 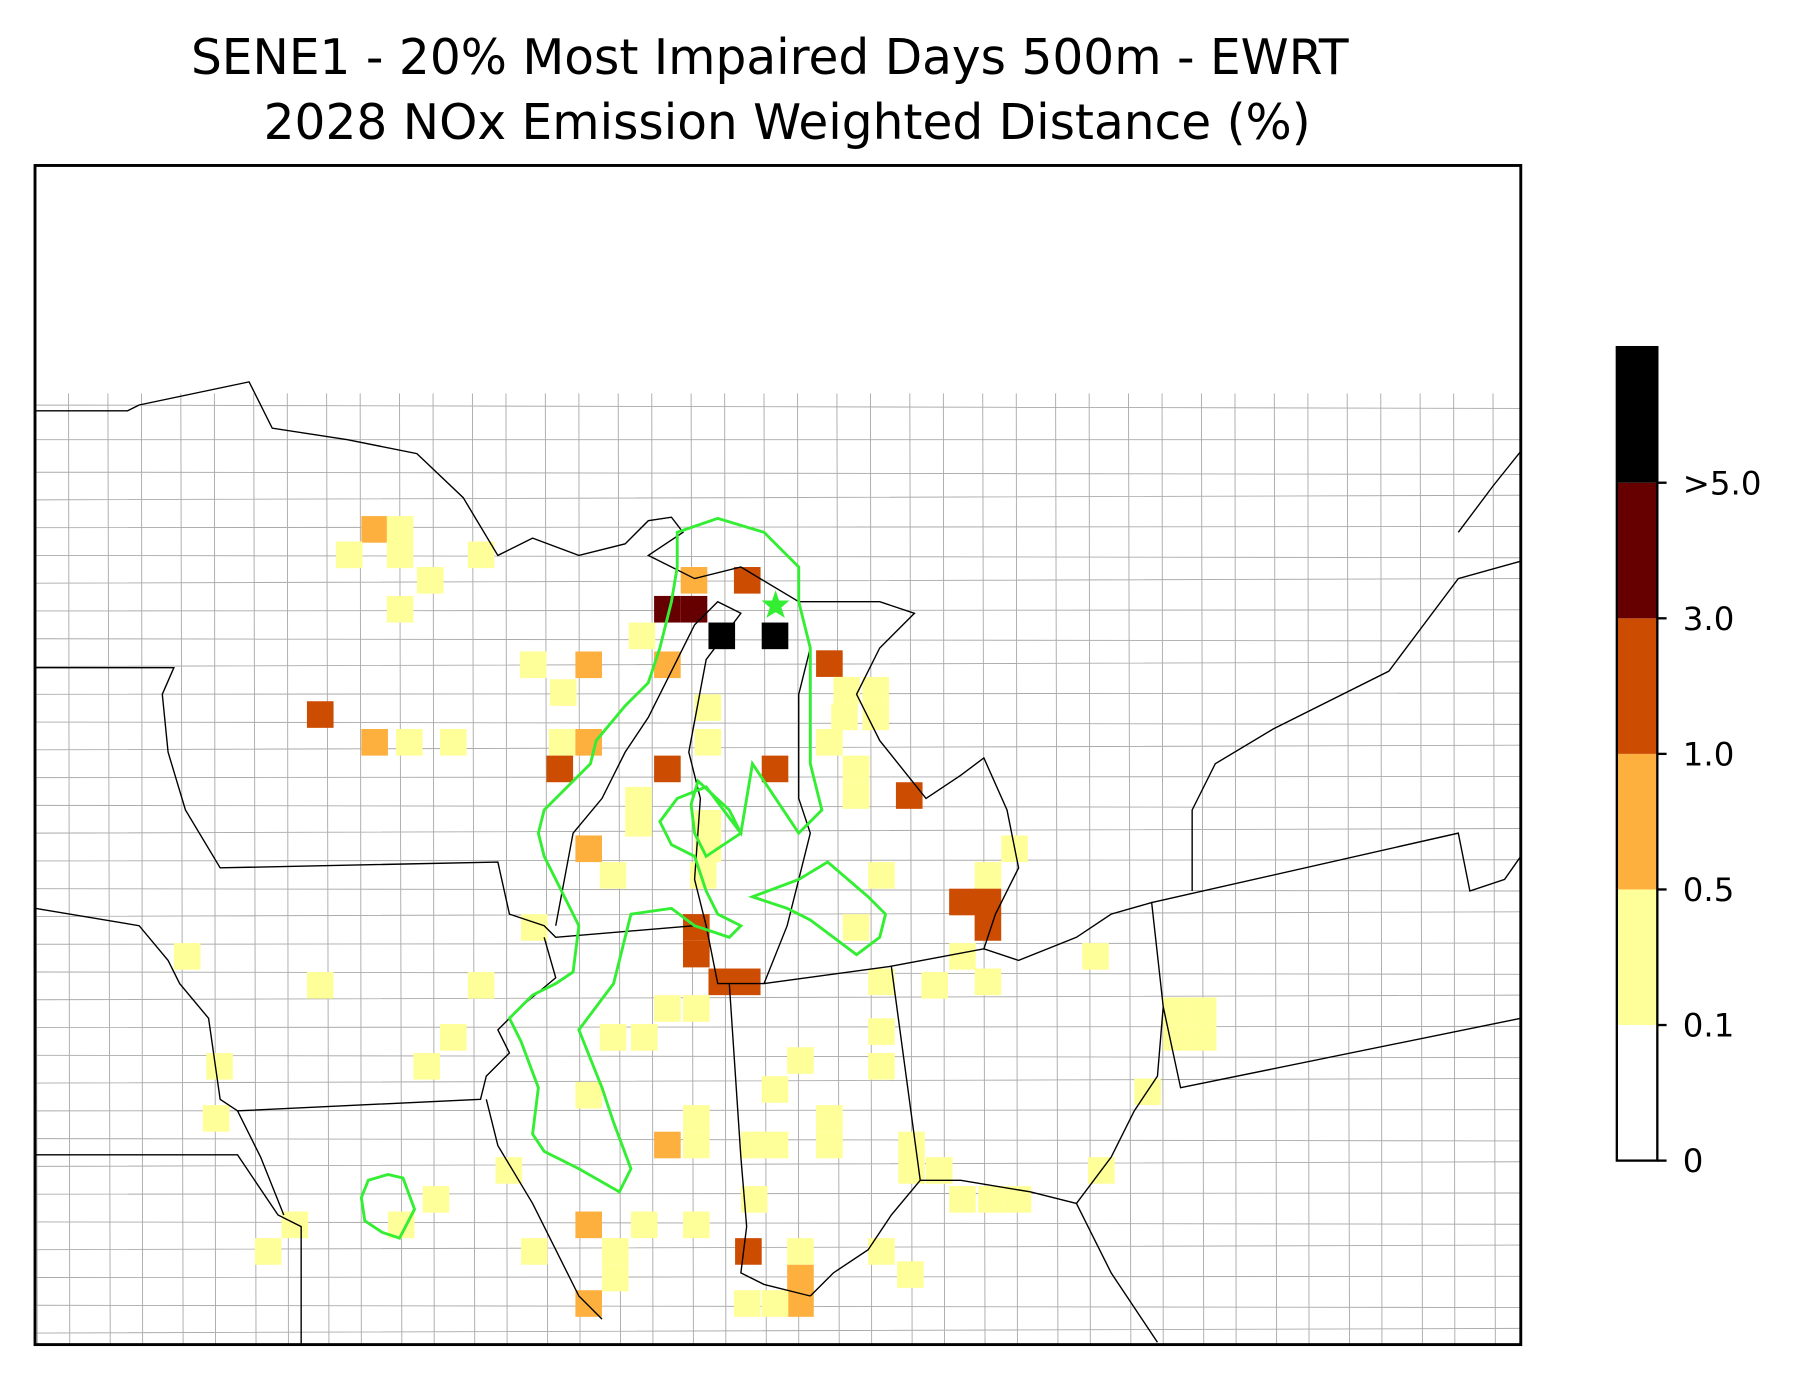 What do you see at coordinates (775, 604) in the screenshot?
I see `site-marker` at bounding box center [775, 604].